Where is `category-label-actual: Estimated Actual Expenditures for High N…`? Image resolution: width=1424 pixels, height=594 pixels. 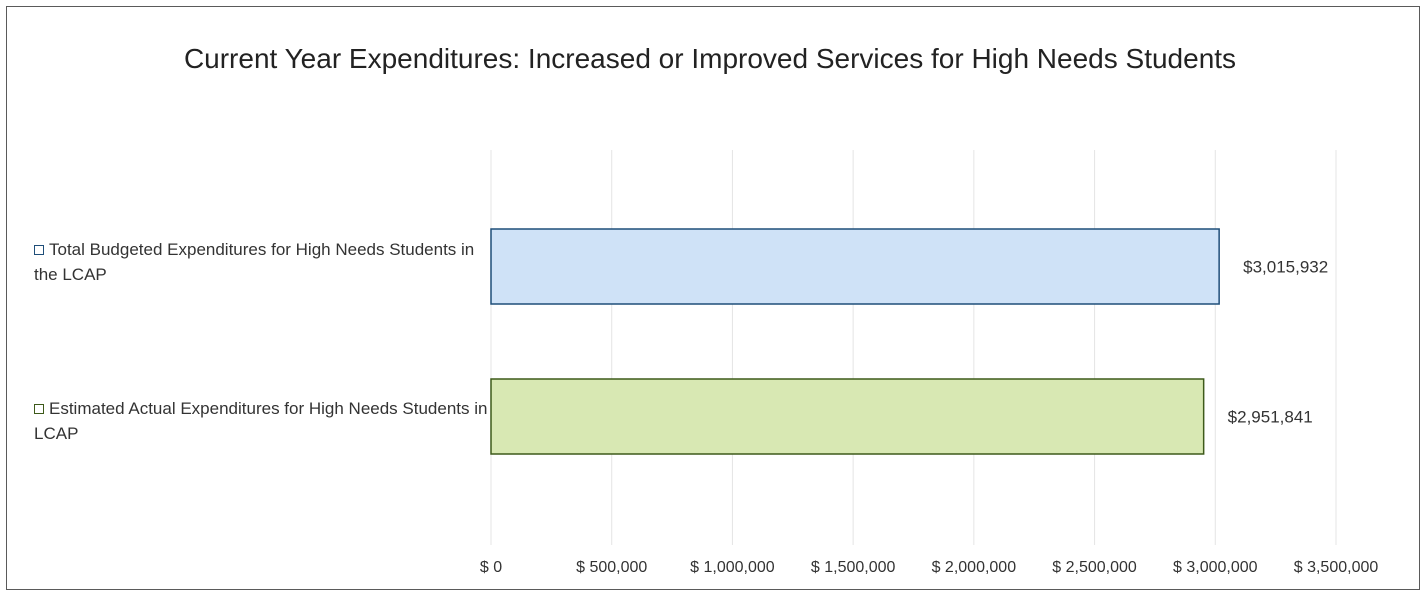
category-label-actual: Estimated Actual Expenditures for High N… is located at coordinates (261, 421).